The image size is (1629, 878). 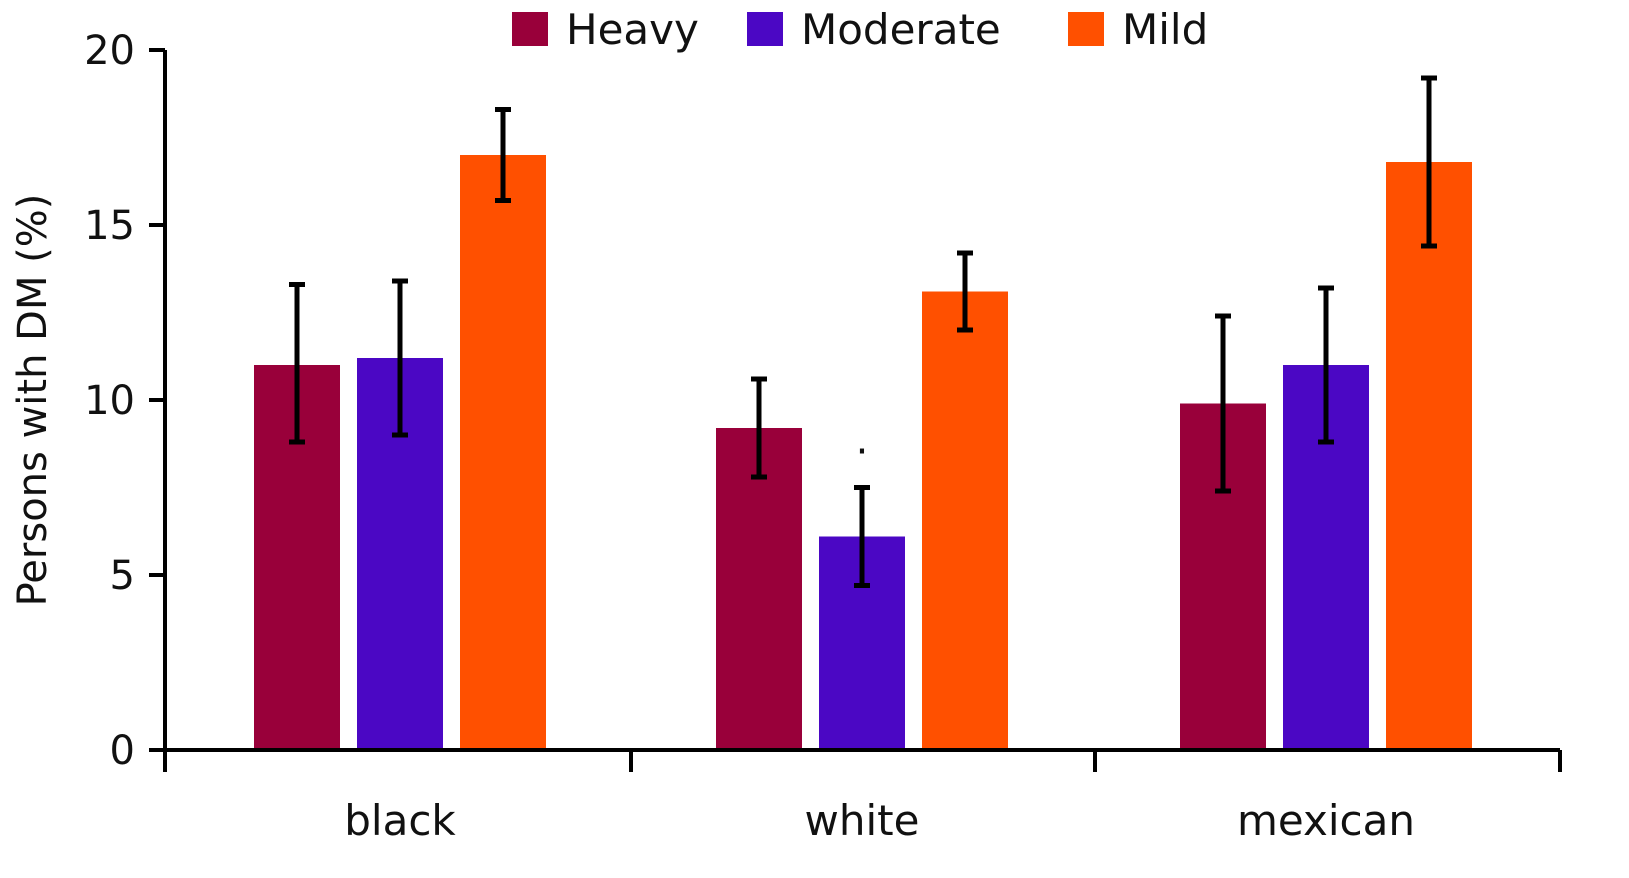 I want to click on bar-mexican-mild, so click(x=1429, y=456).